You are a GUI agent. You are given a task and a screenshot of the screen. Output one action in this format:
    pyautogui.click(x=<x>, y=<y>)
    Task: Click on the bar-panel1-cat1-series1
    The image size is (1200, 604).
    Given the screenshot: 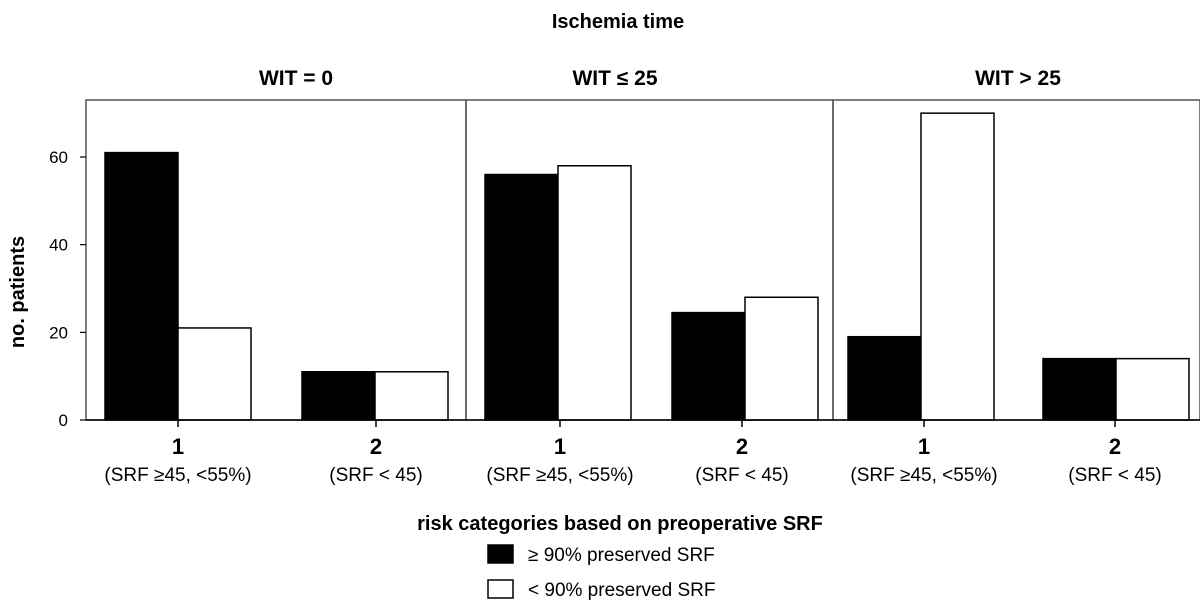 What is the action you would take?
    pyautogui.click(x=141, y=286)
    